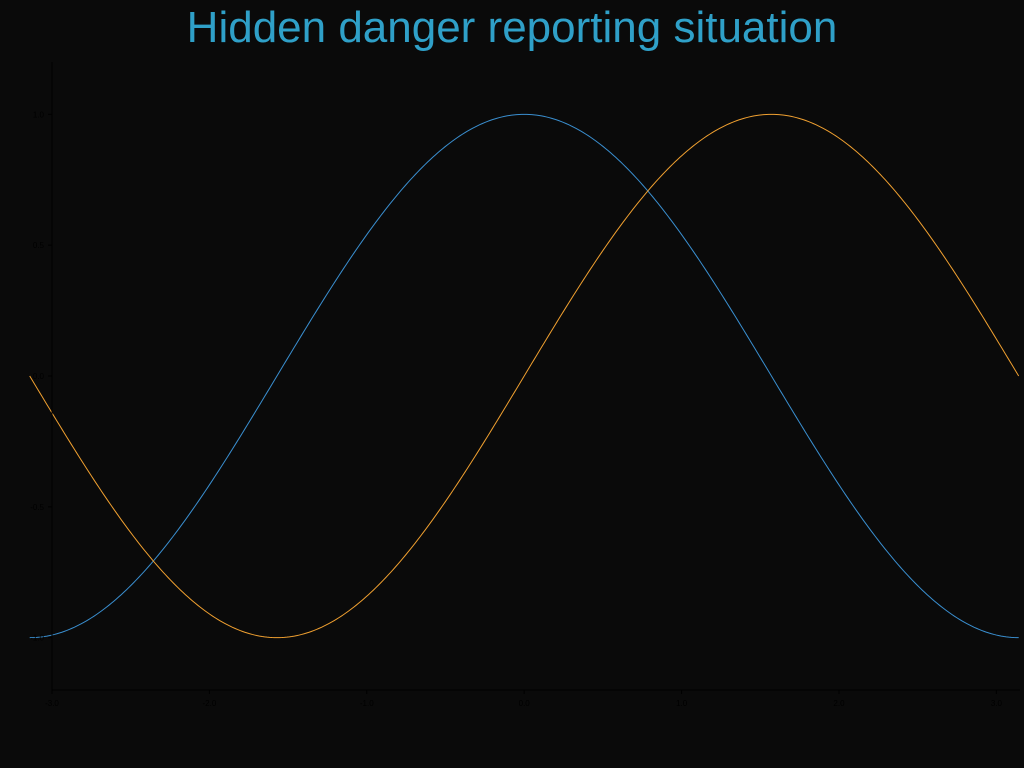  What do you see at coordinates (839, 703) in the screenshot?
I see `x-tick-label: 2.0` at bounding box center [839, 703].